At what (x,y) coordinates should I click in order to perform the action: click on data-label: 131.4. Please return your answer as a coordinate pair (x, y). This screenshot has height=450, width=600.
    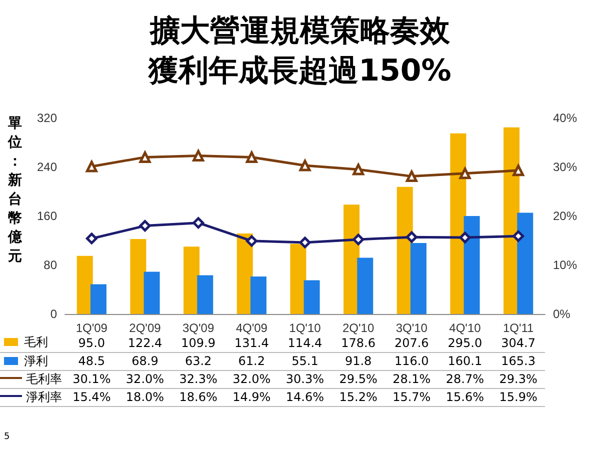
    Looking at the image, I should click on (251, 343).